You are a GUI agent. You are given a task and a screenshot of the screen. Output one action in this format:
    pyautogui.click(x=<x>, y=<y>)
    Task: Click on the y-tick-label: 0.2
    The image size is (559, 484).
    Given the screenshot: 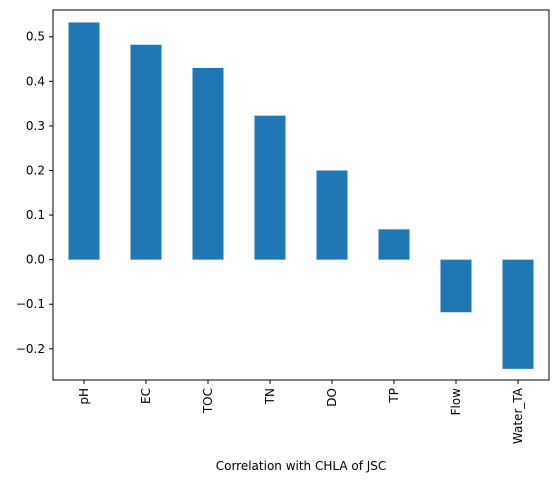 What is the action you would take?
    pyautogui.click(x=35, y=170)
    